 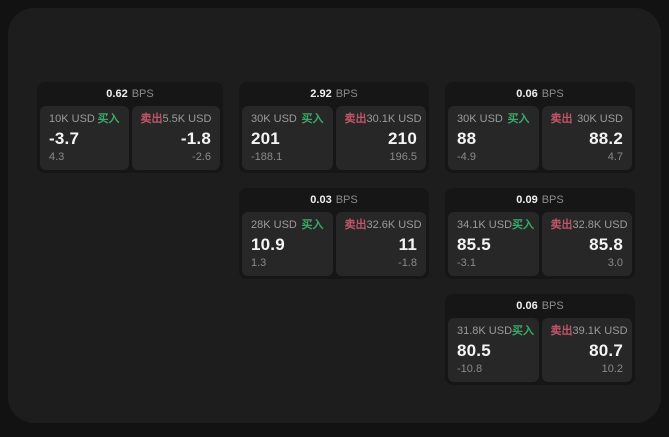 I want to click on sell-pane: 卖出 39.1K USD 80.7 10.2, so click(x=586, y=350).